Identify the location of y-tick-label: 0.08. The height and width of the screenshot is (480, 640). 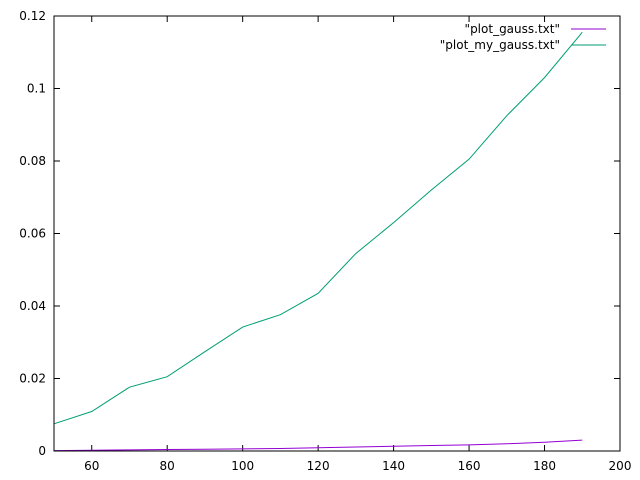
(32, 161).